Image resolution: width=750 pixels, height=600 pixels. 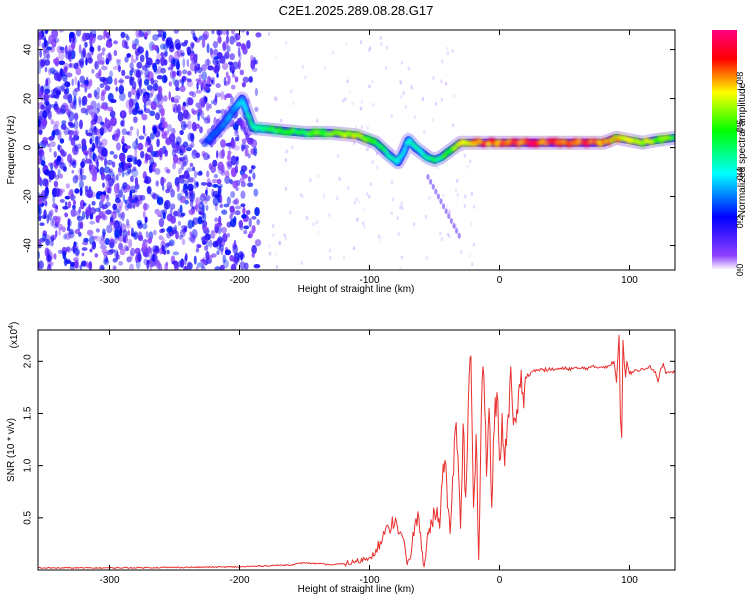 I want to click on snr-ytick-label: 2.0, so click(x=28, y=361).